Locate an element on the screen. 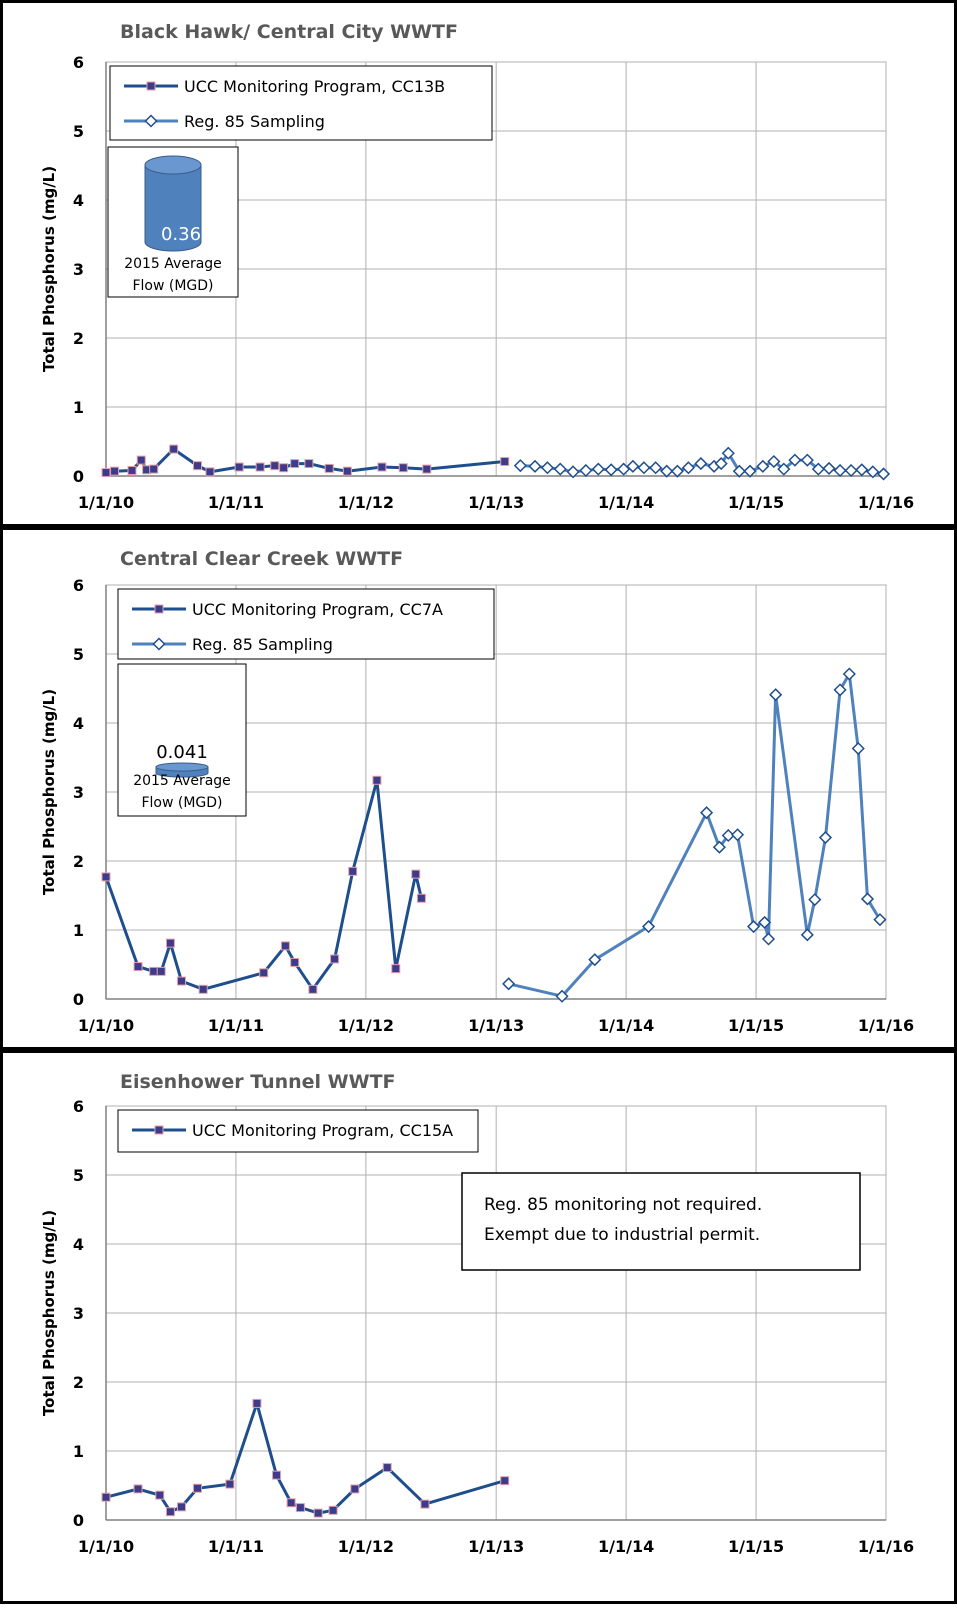  chart-title: Black Hawk/ Central City WWTF is located at coordinates (289, 32).